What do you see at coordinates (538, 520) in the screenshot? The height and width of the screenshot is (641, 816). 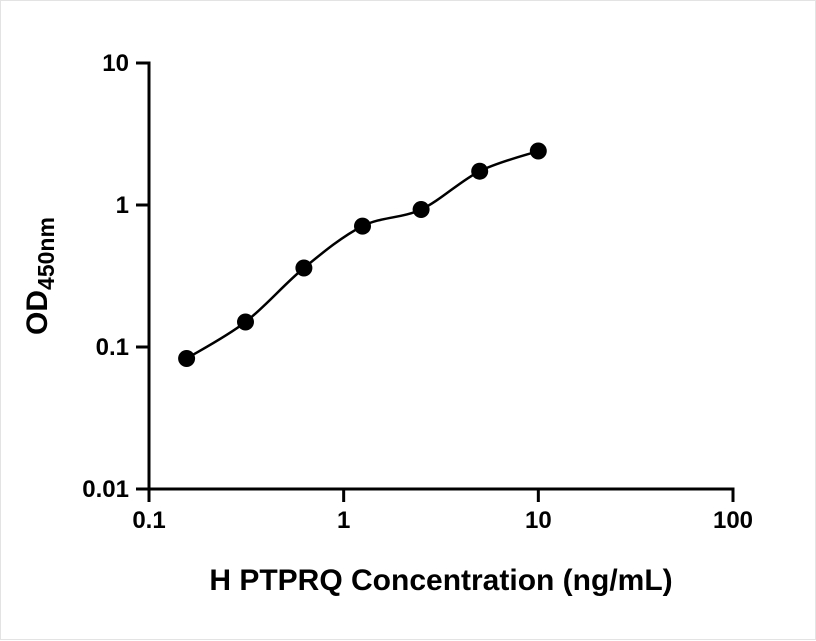 I see `x-axis-tick-label: 10` at bounding box center [538, 520].